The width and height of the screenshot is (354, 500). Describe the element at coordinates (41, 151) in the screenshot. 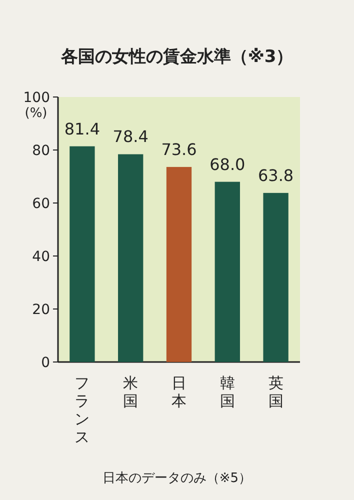

I see `y-tick-label: 80` at that location.